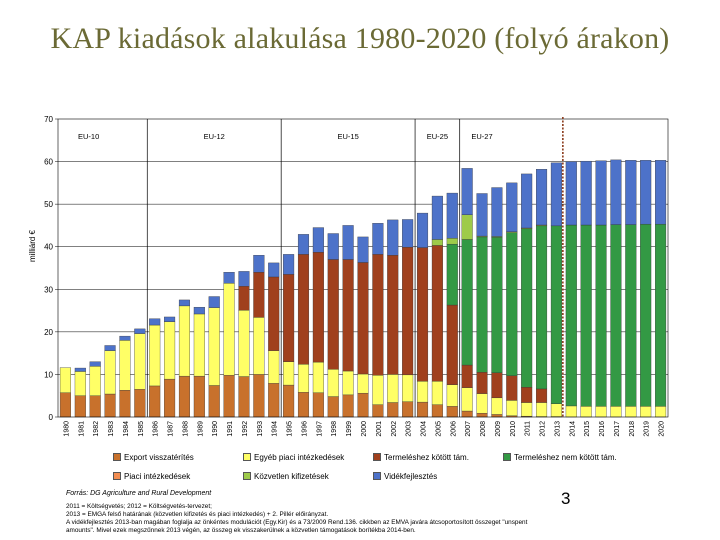 Image resolution: width=720 pixels, height=540 pixels. What do you see at coordinates (171, 429) in the screenshot?
I see `x-tick-label: 1987` at bounding box center [171, 429].